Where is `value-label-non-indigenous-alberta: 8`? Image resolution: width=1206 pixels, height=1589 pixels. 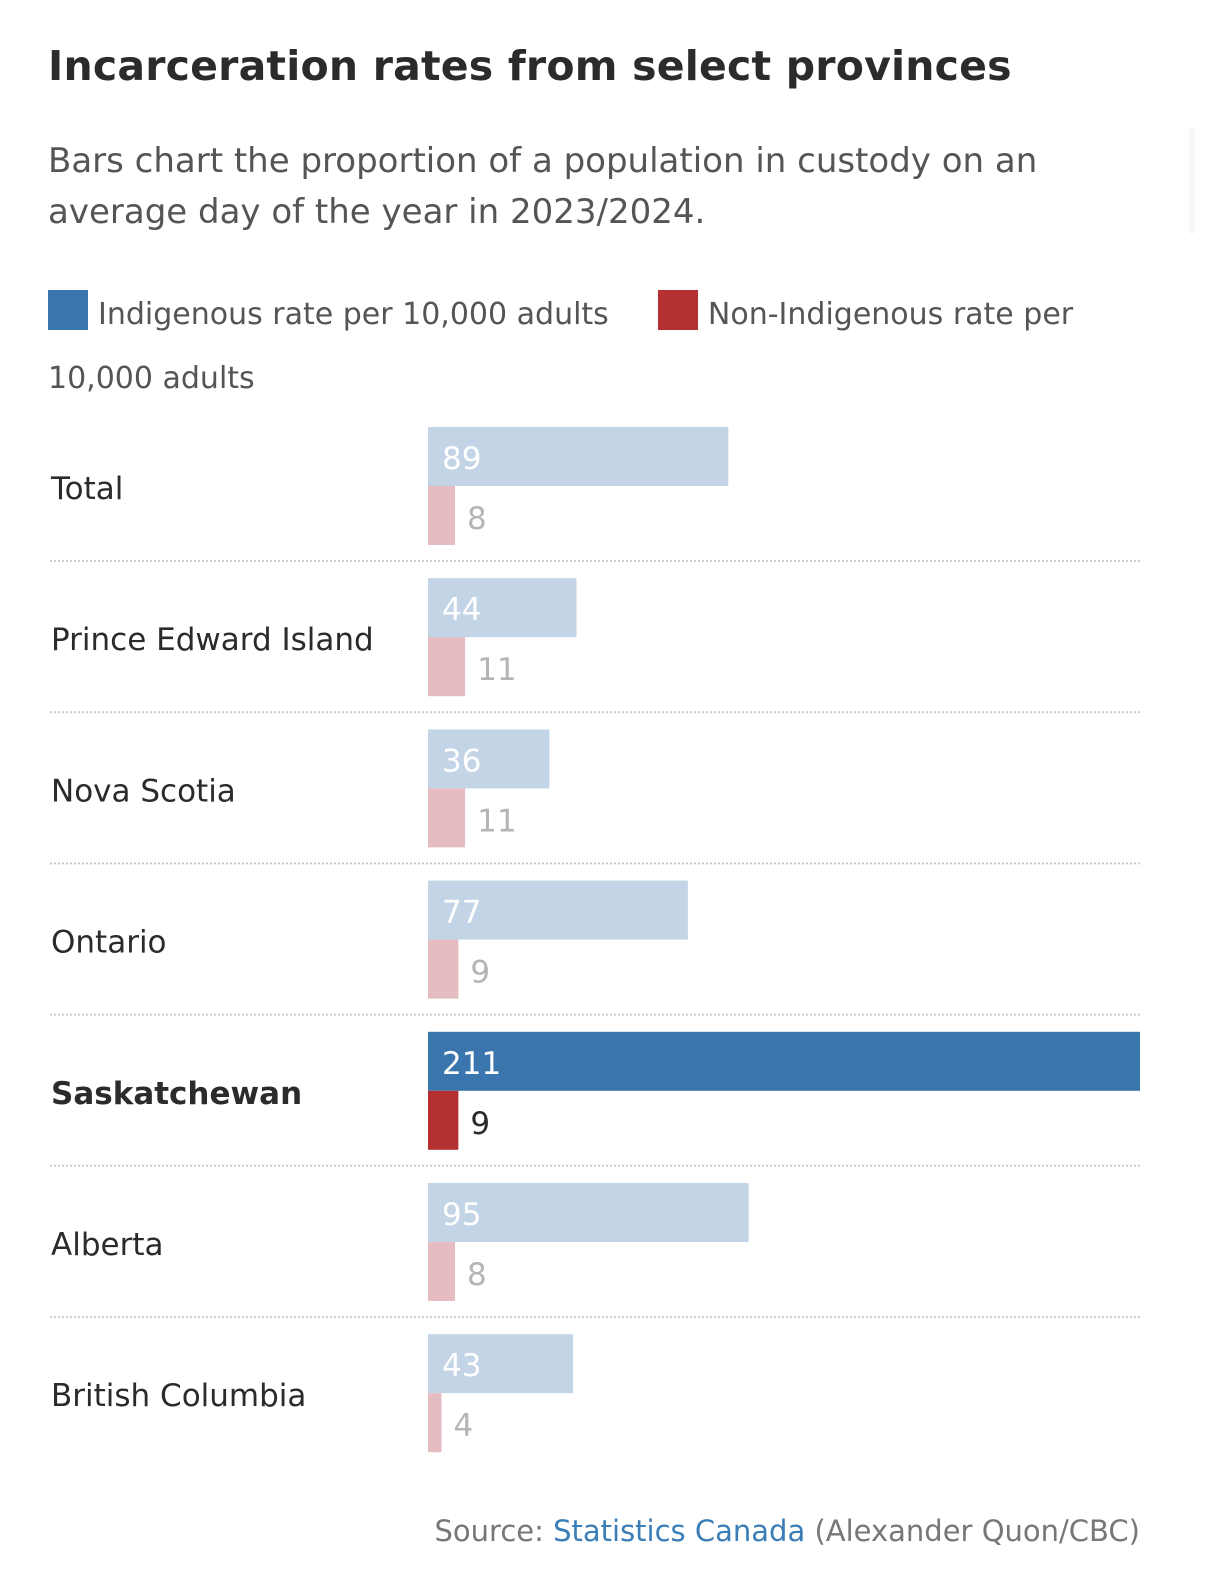
value-label-non-indigenous-alberta: 8 is located at coordinates (477, 1275).